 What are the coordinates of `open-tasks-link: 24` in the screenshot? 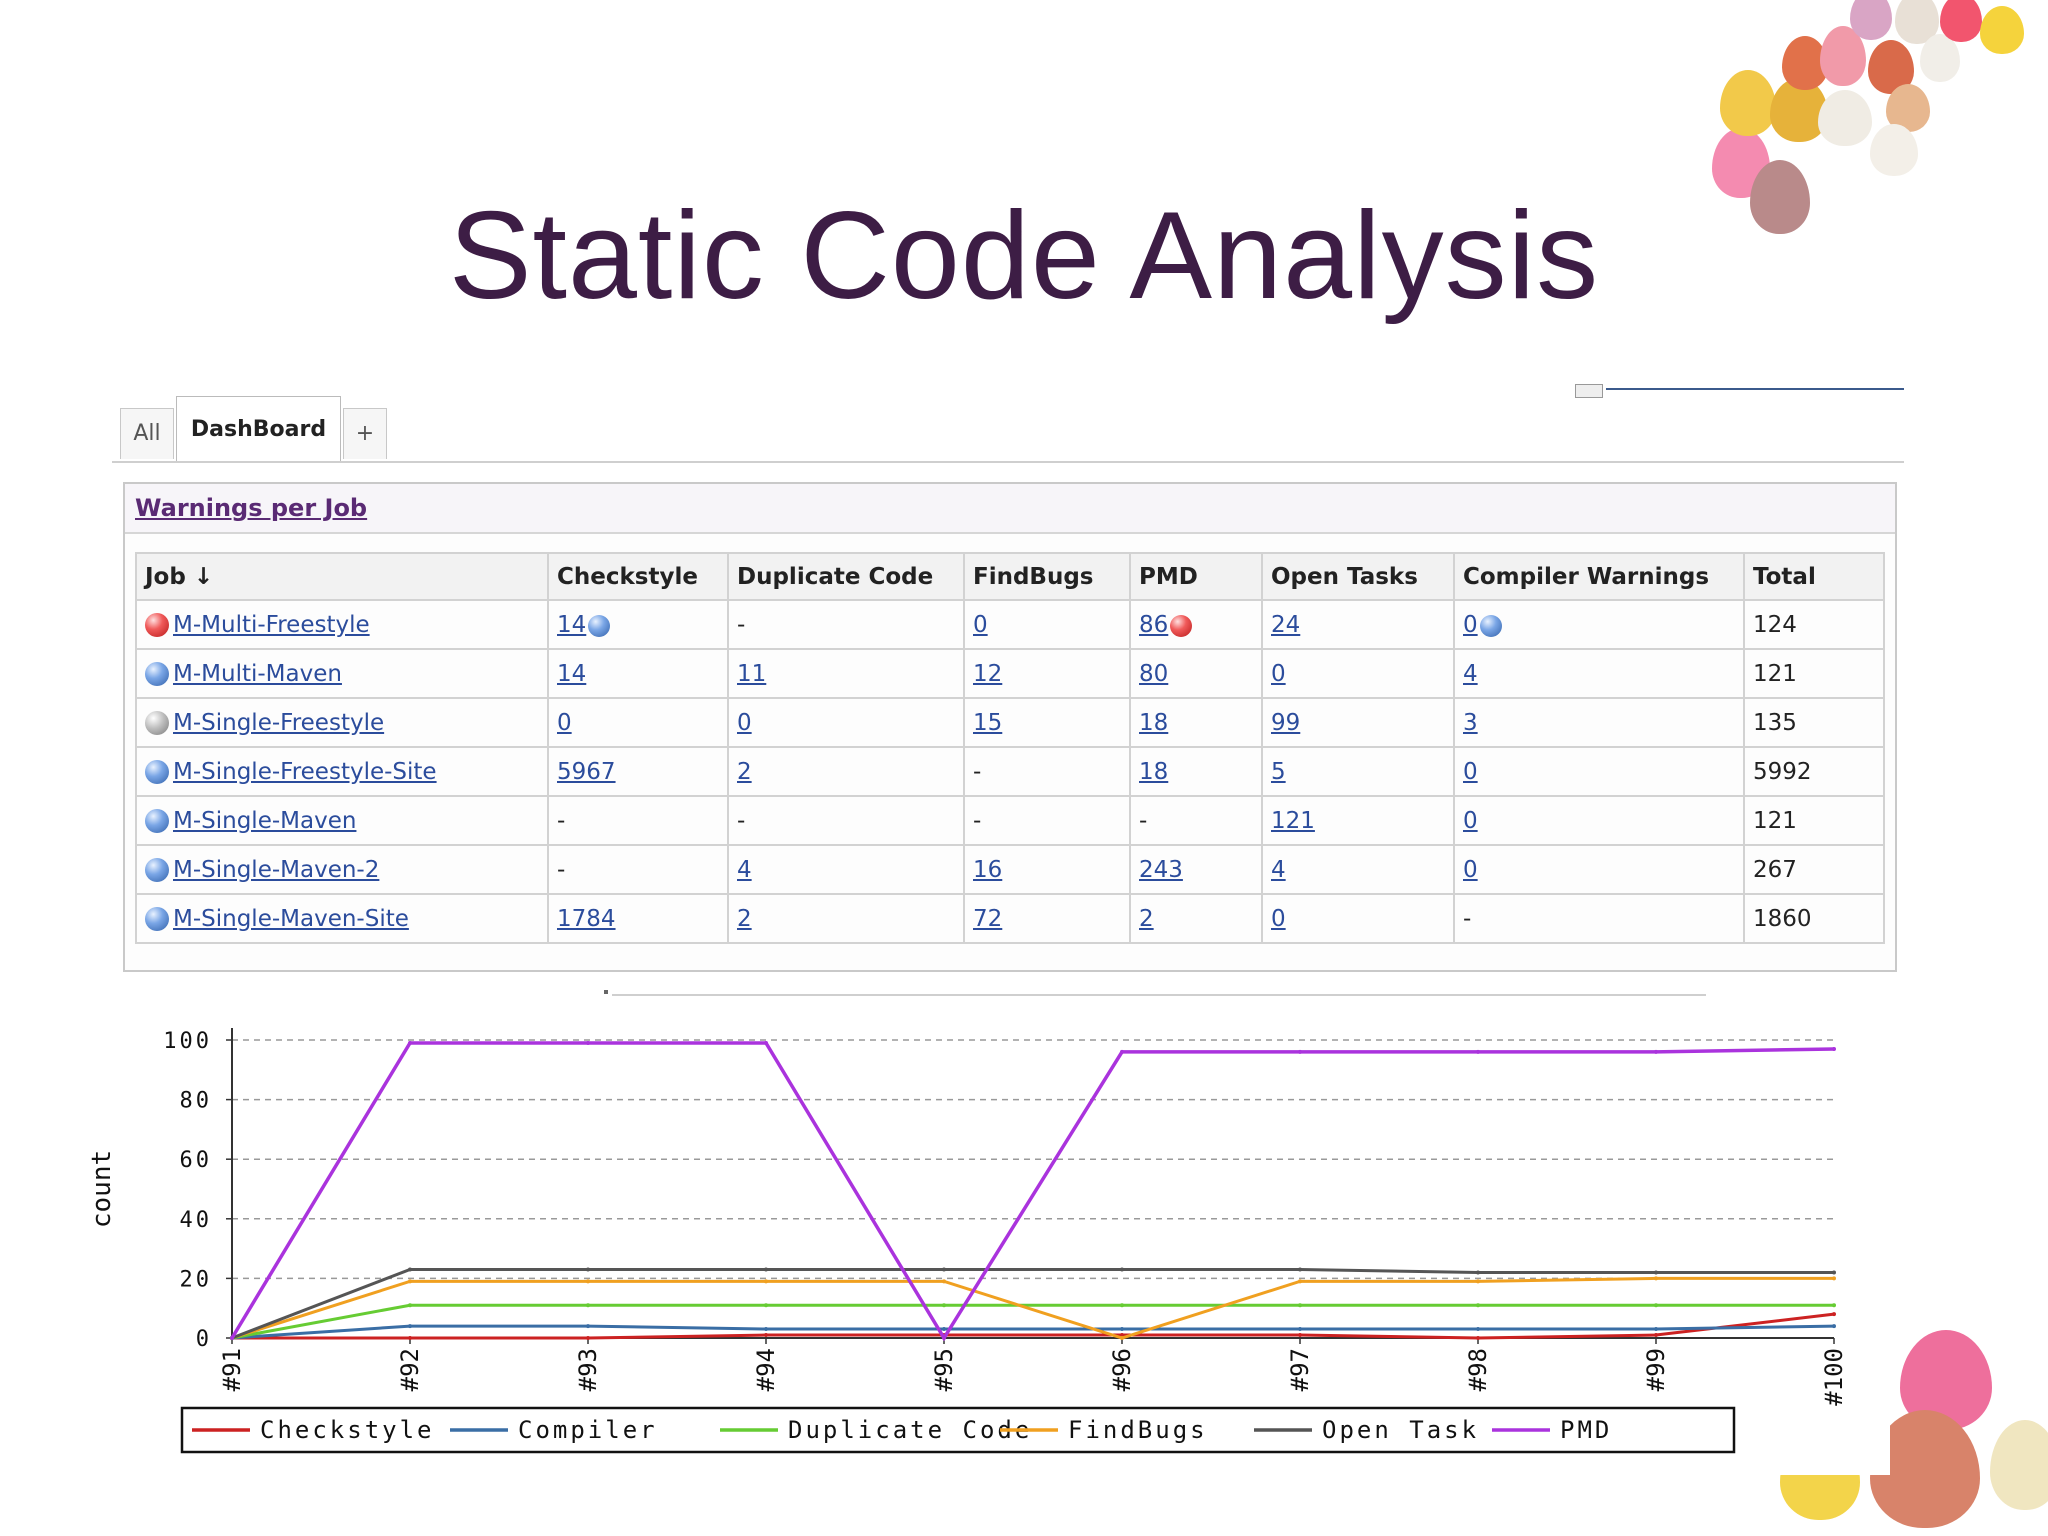 It's located at (1286, 624).